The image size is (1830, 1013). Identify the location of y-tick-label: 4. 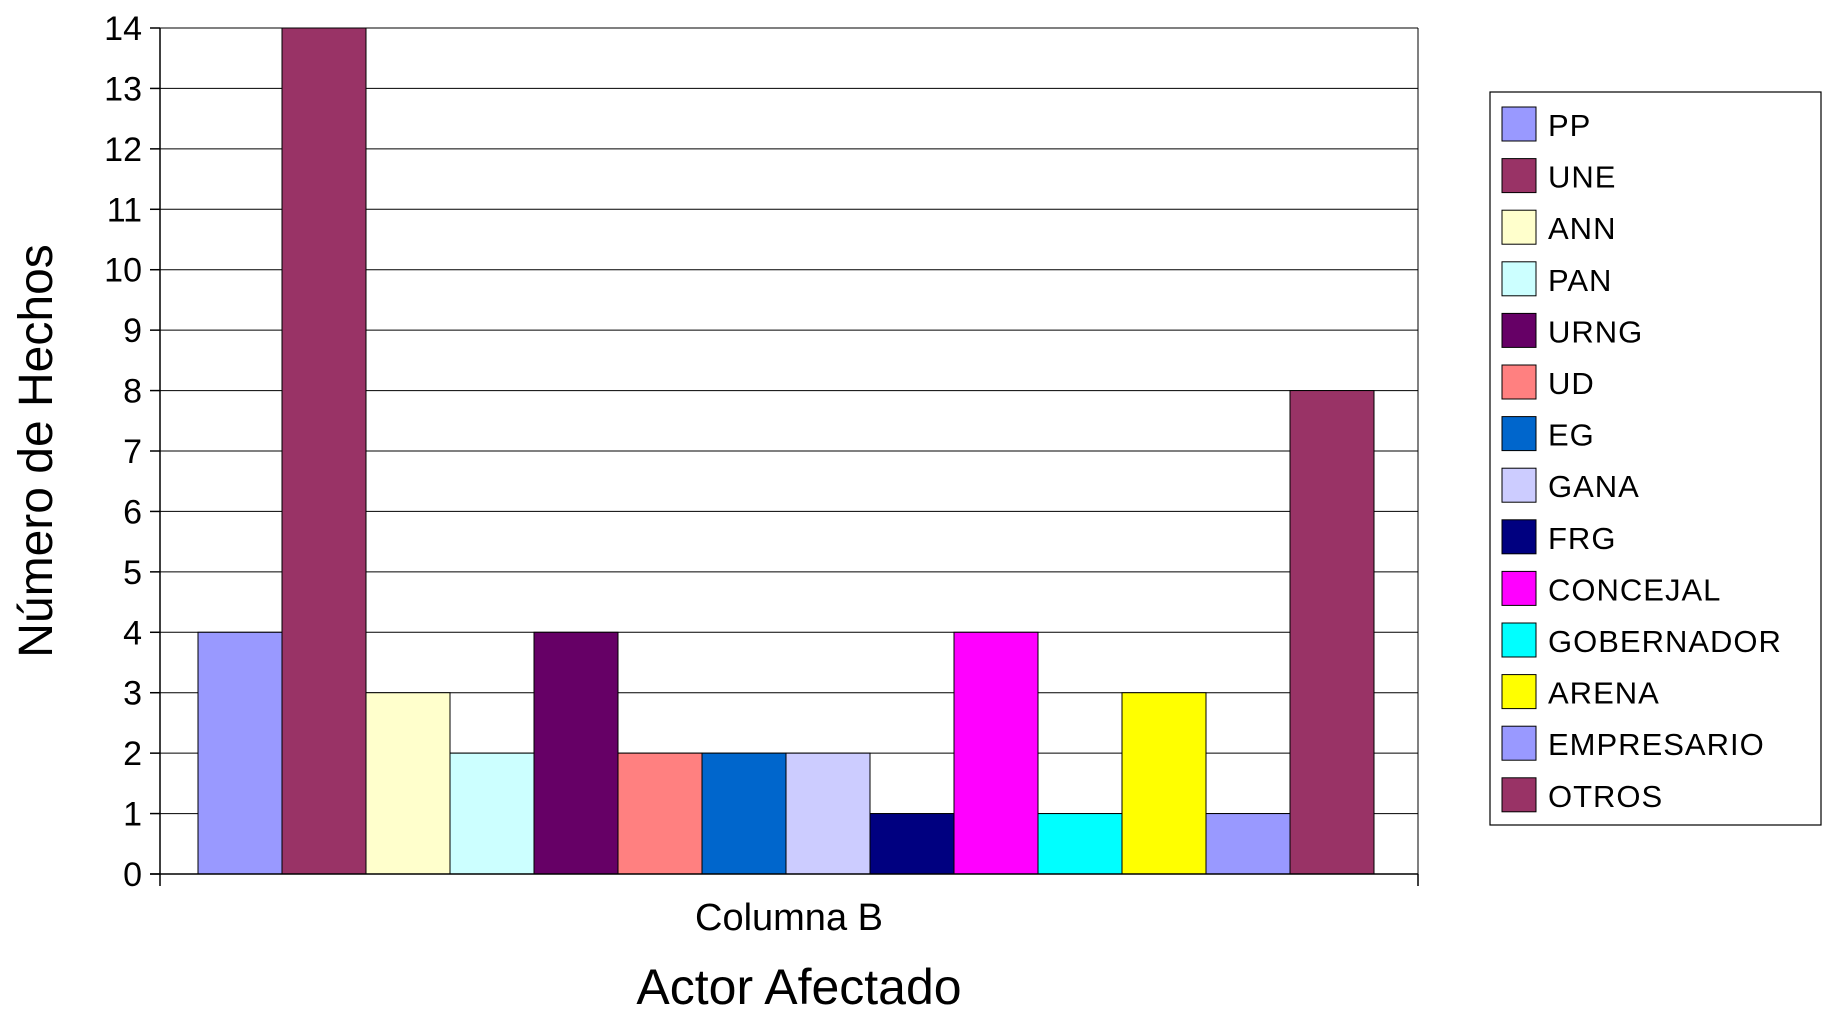
(132, 633).